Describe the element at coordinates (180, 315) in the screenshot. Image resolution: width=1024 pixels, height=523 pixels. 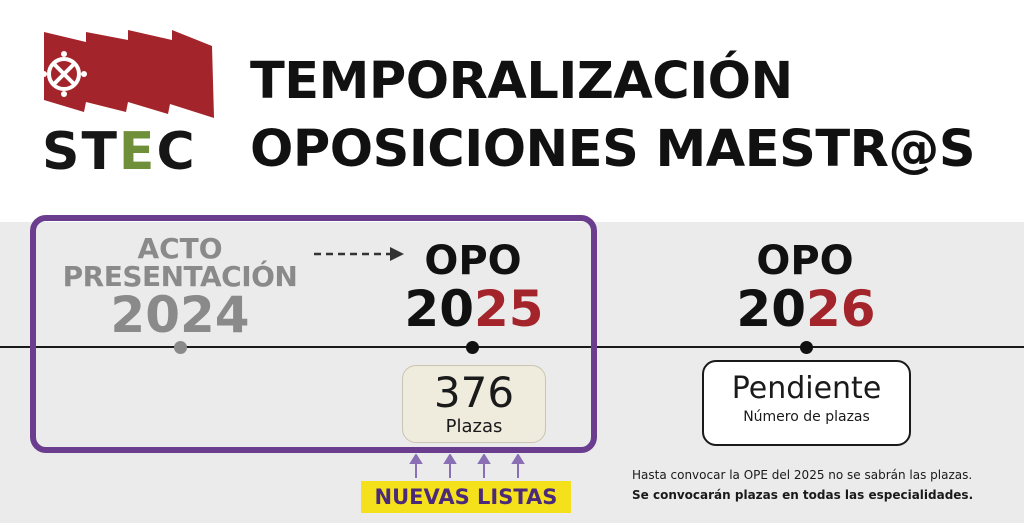
I see `acto-year: 2024` at that location.